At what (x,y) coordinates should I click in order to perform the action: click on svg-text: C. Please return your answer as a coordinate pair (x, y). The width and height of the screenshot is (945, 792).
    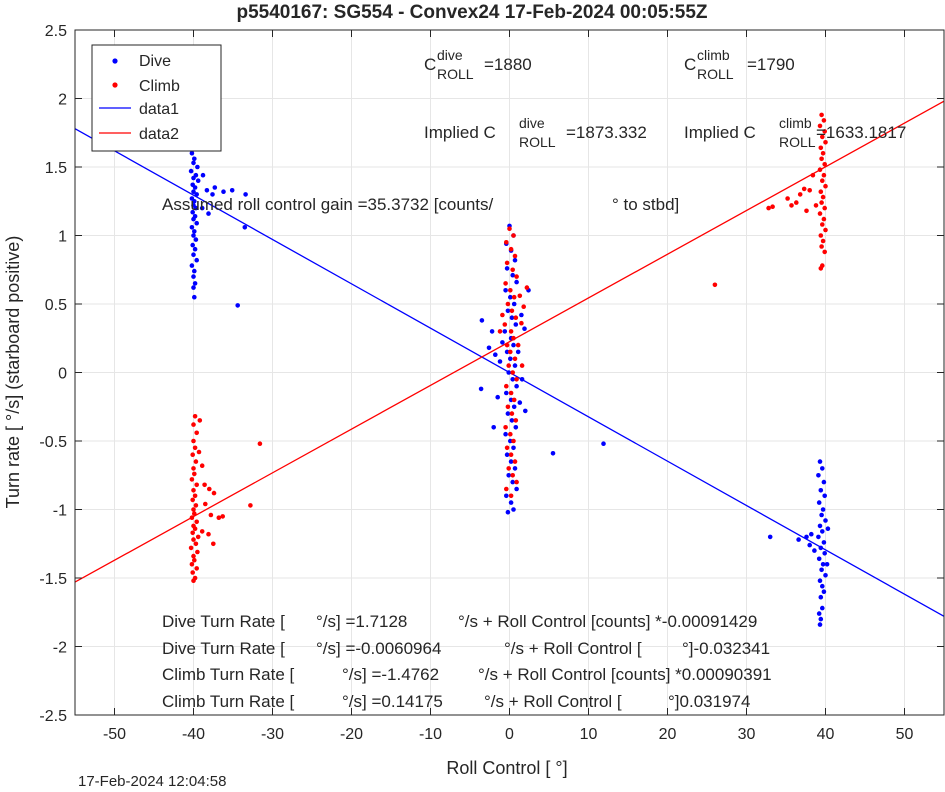
    Looking at the image, I should click on (430, 64).